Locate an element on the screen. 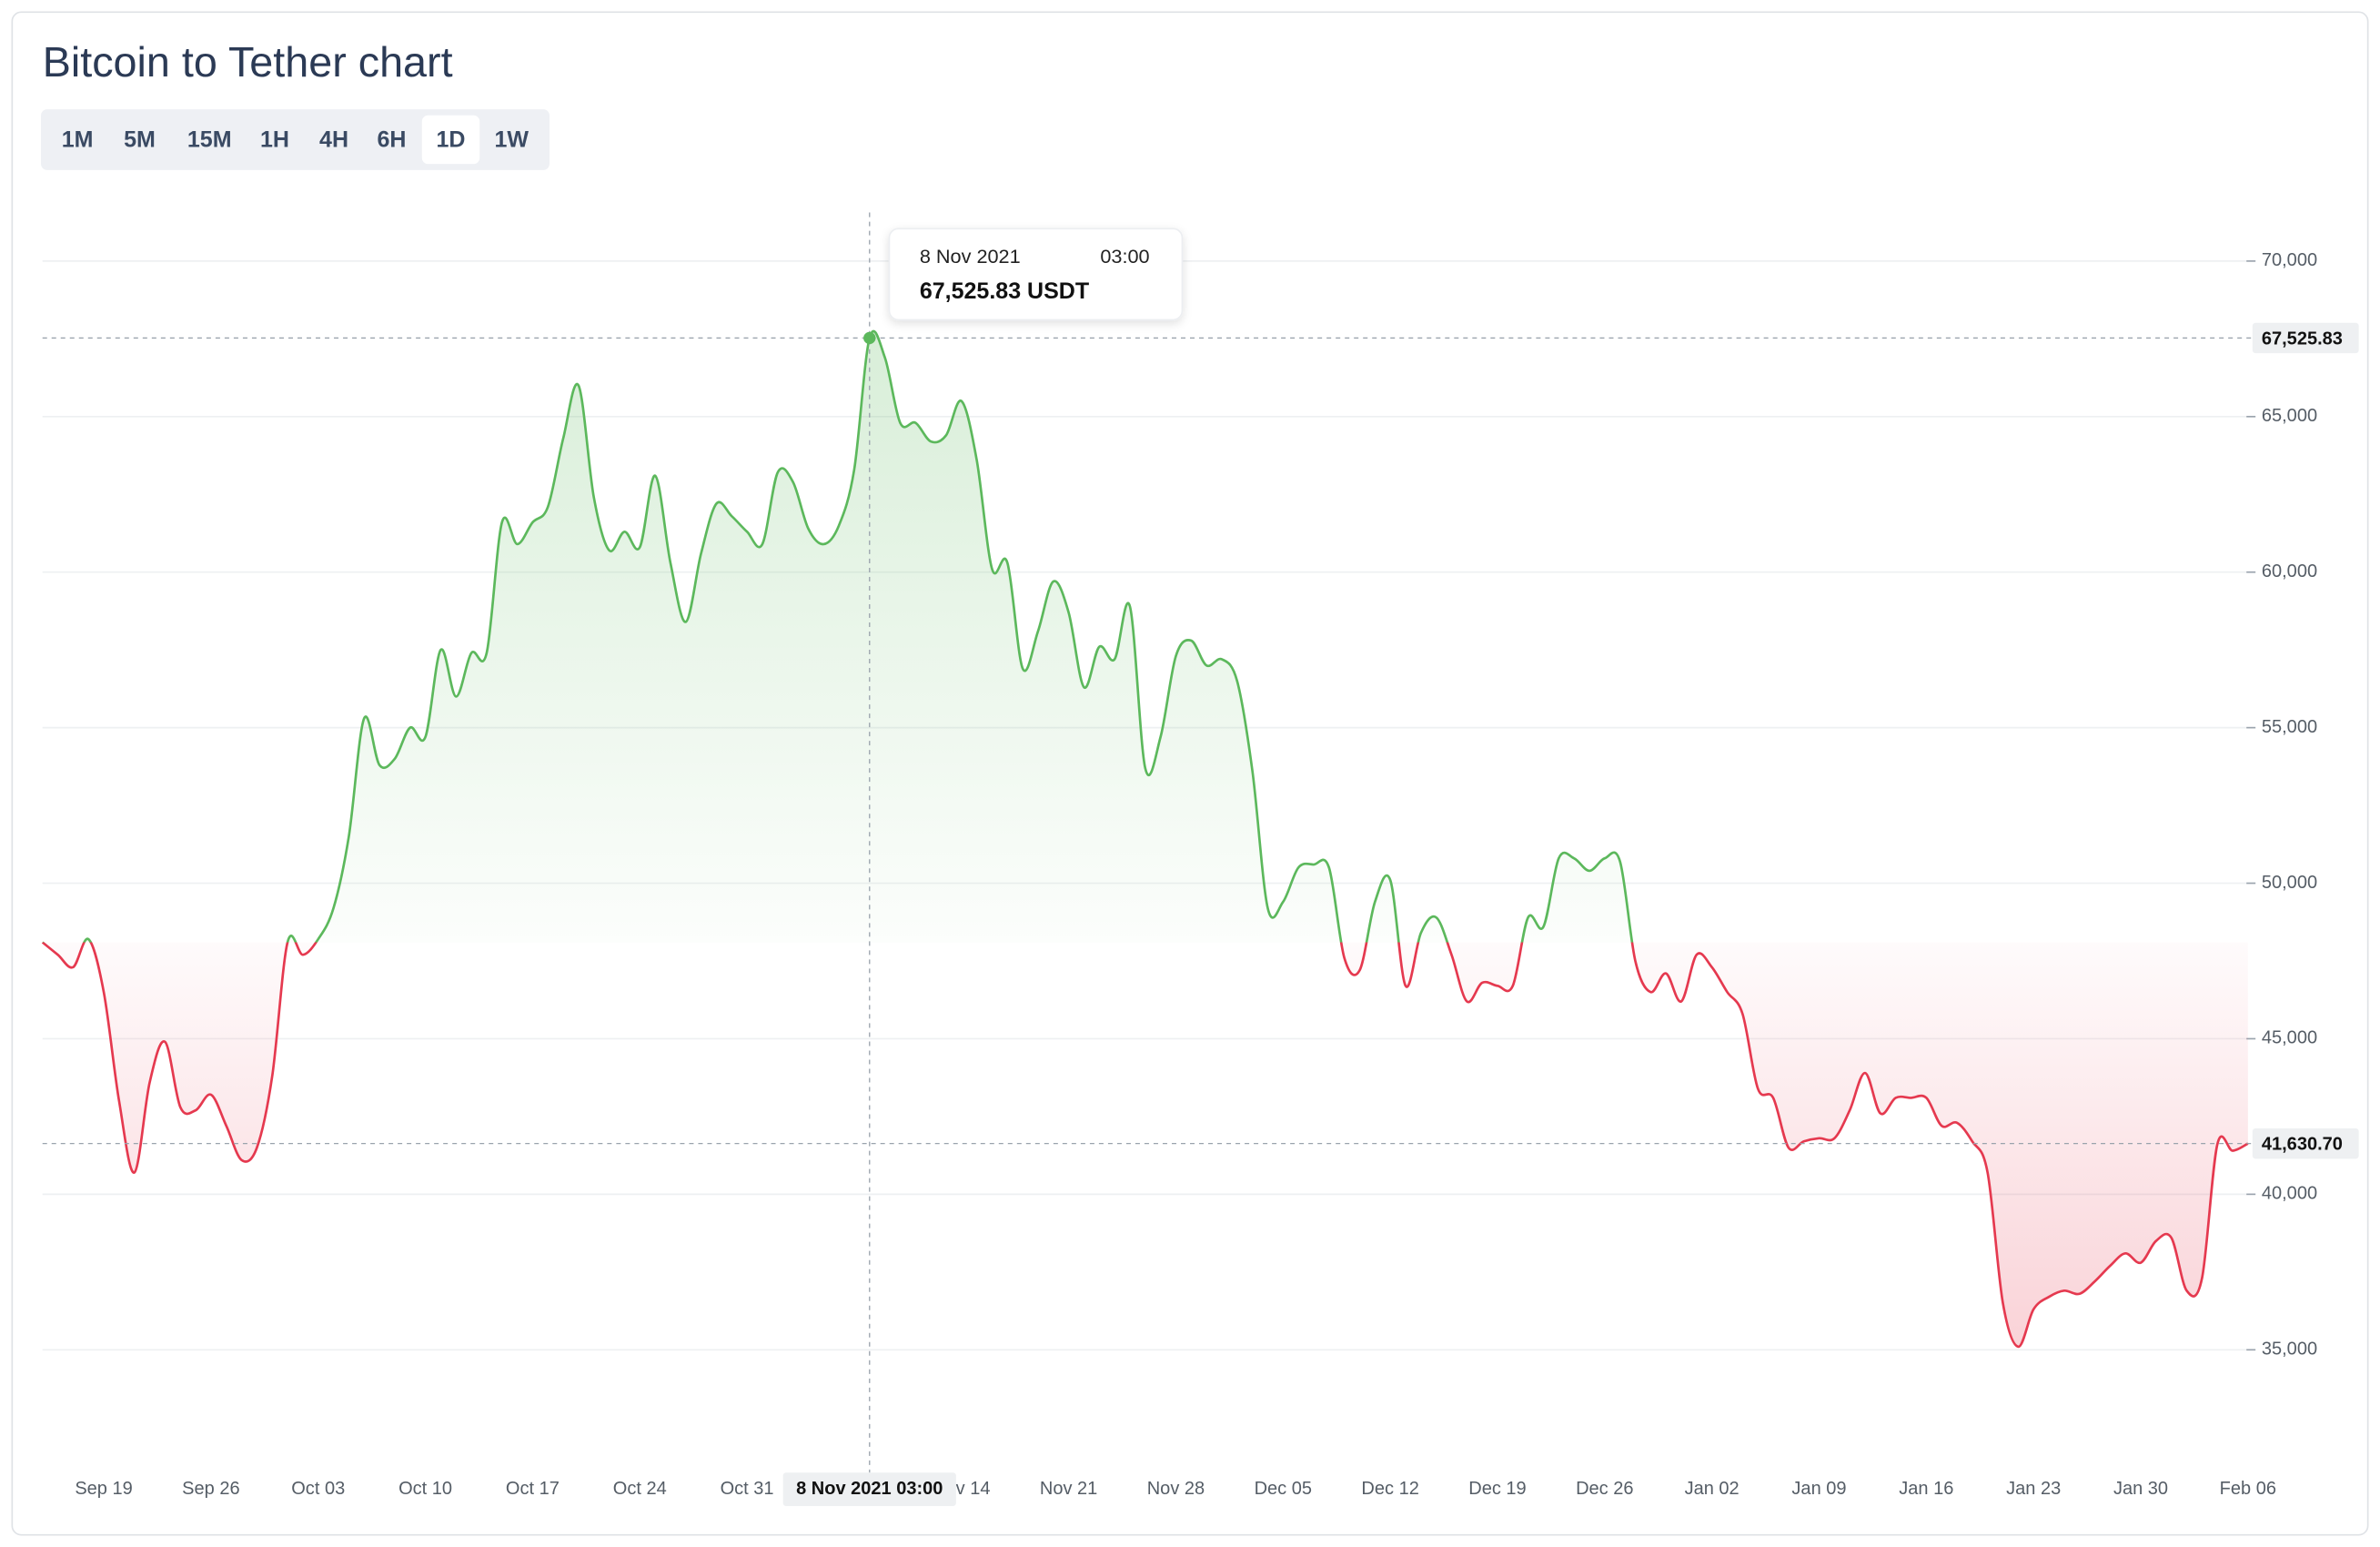 The width and height of the screenshot is (2380, 1547). last-price-pill is located at coordinates (2305, 1143).